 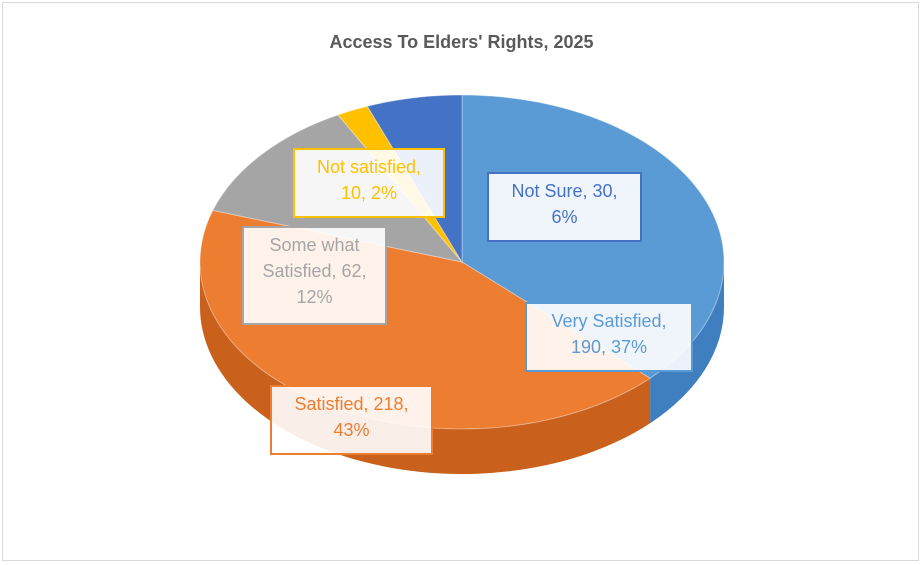 What do you see at coordinates (609, 321) in the screenshot?
I see `data-label-line: Very Satisfied,` at bounding box center [609, 321].